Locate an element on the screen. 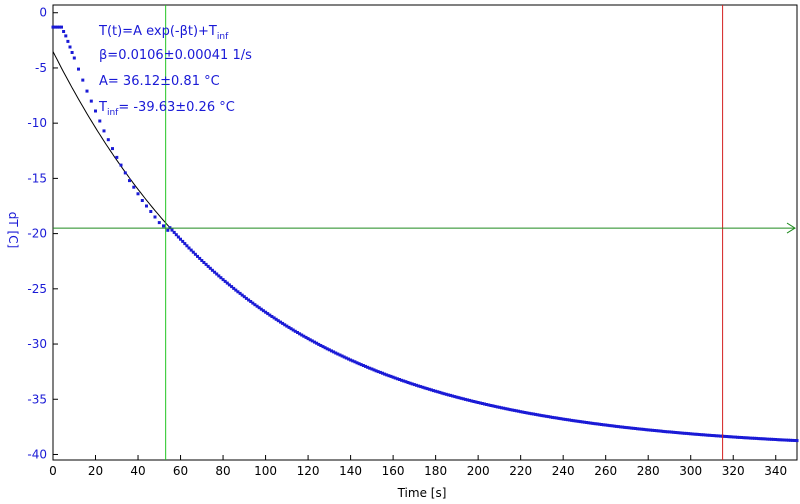 This screenshot has height=504, width=800. x-tick-label: 280 is located at coordinates (648, 471).